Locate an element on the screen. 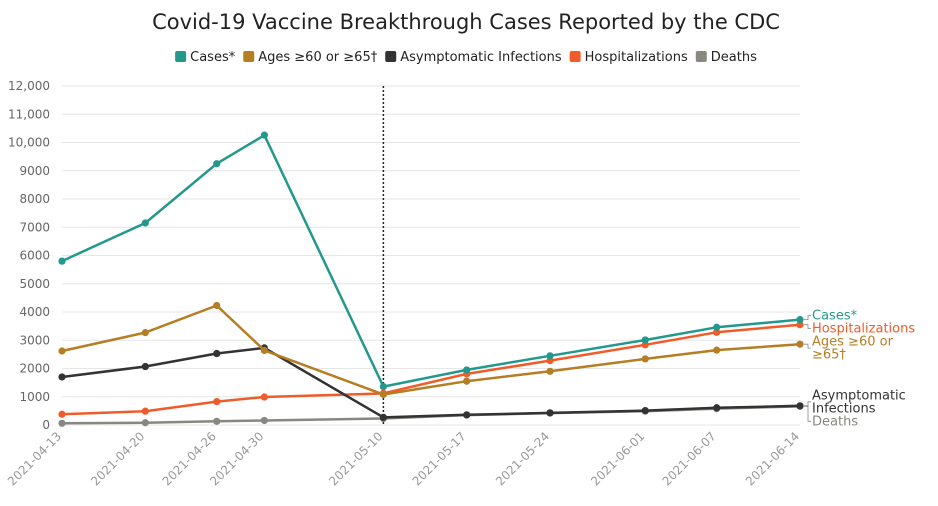 This screenshot has height=506, width=938. x-tick-label: 2021-04-20 is located at coordinates (117, 458).